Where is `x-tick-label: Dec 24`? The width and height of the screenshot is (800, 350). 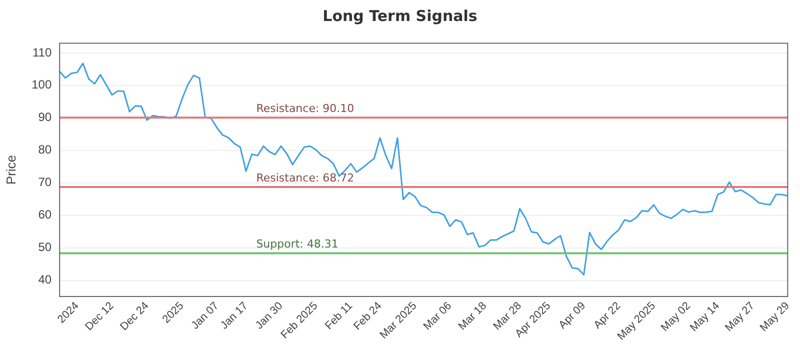
x-tick-label: Dec 24 is located at coordinates (135, 317).